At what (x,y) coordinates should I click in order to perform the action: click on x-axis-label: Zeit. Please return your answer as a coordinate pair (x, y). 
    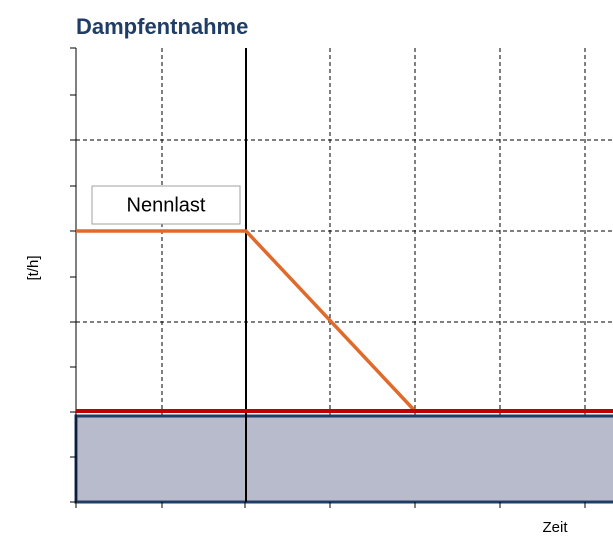
    Looking at the image, I should click on (555, 527).